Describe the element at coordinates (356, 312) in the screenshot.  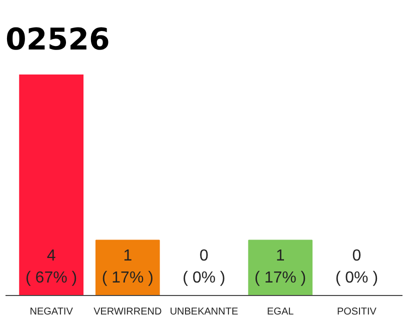
I see `x-tick-label: POSITIV` at that location.